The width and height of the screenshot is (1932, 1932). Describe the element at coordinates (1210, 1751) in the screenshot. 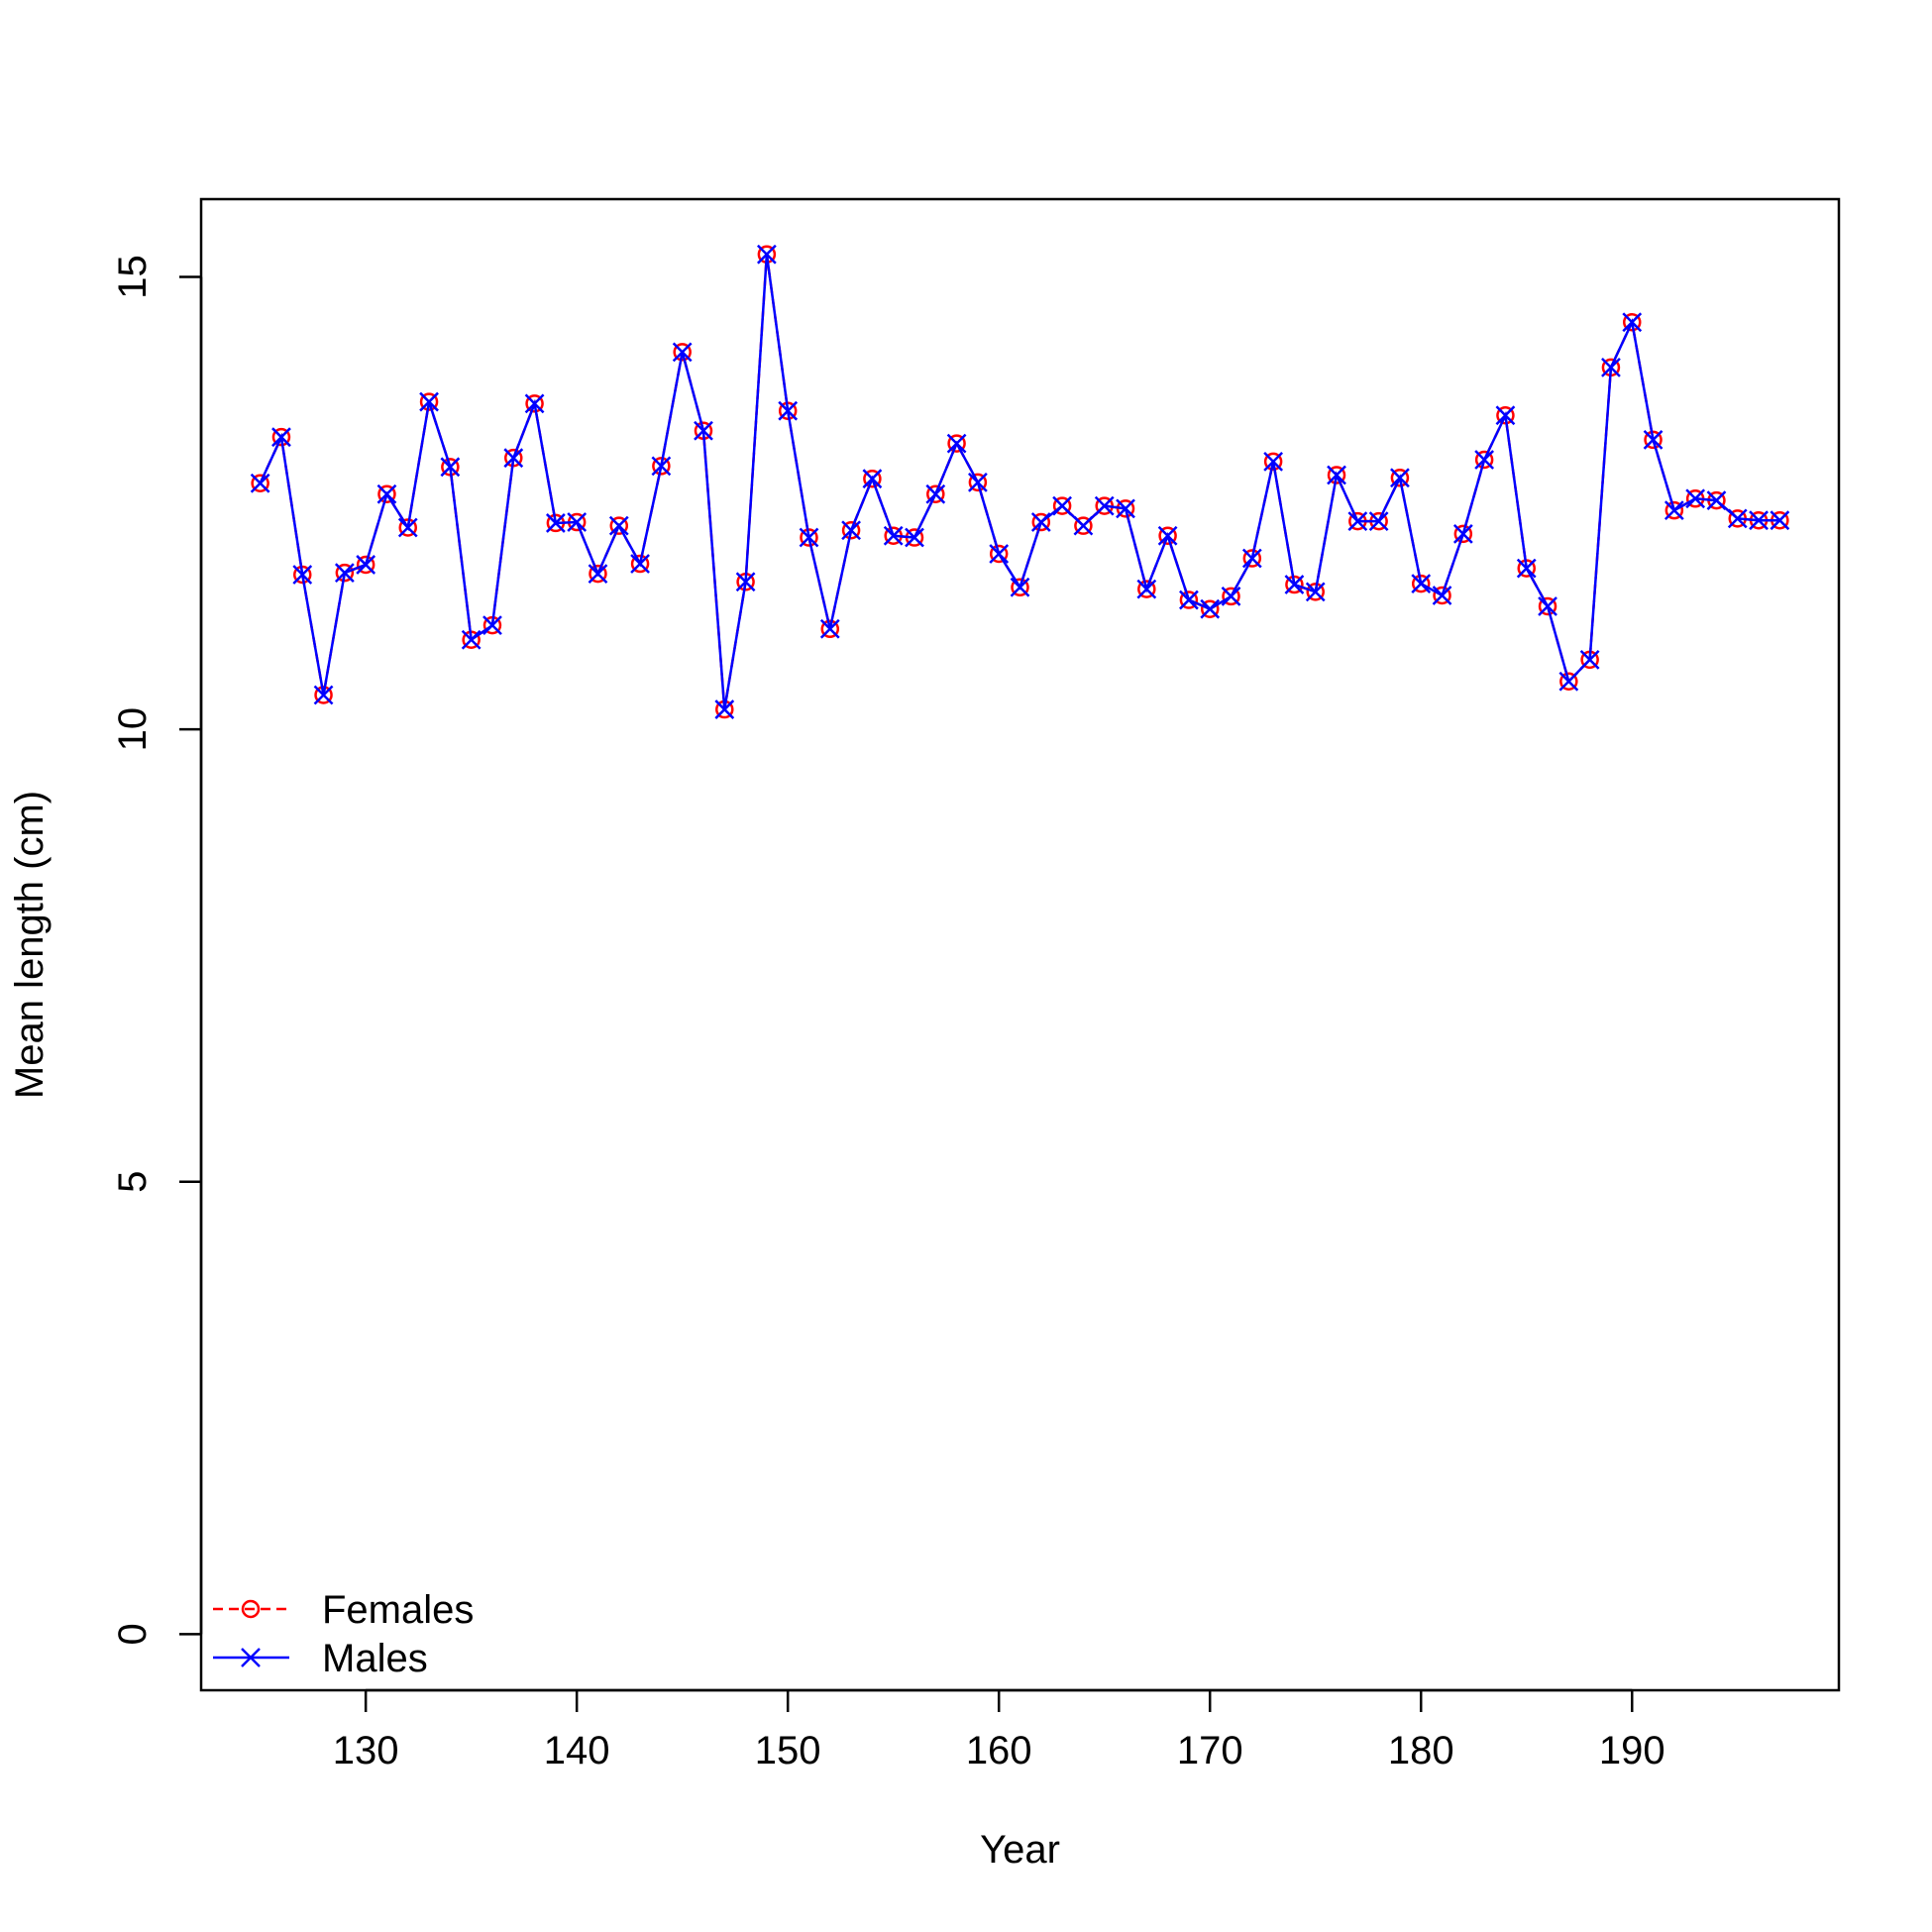

I see `x-tick-label: 170` at that location.